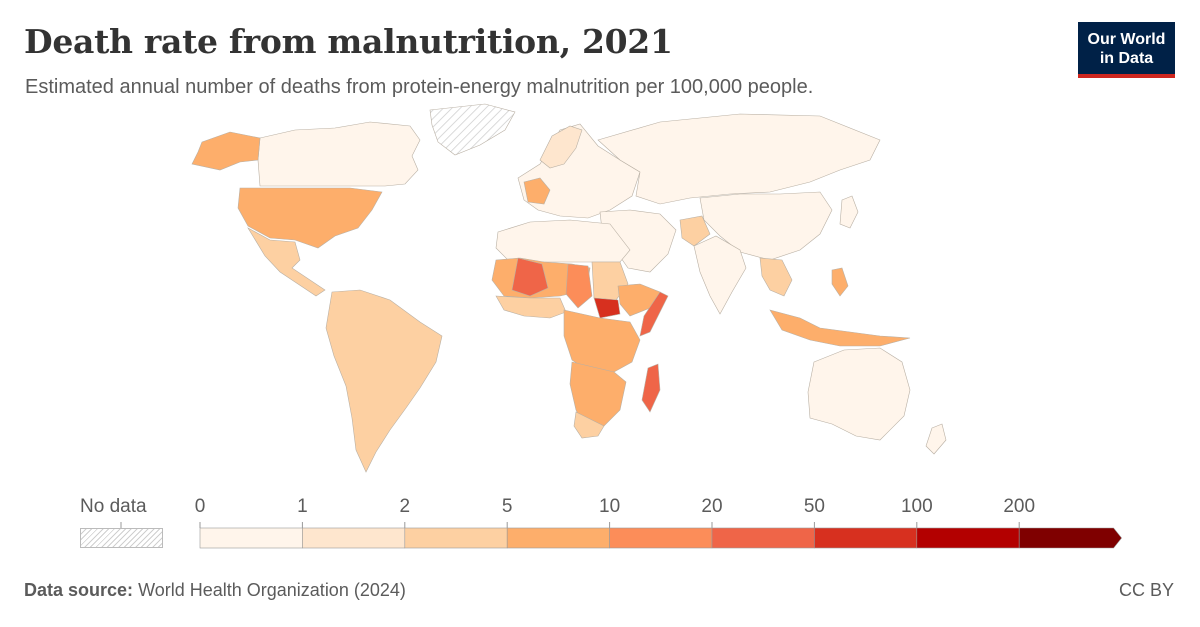 Image resolution: width=1200 pixels, height=627 pixels. I want to click on no-data-label: No data, so click(113, 506).